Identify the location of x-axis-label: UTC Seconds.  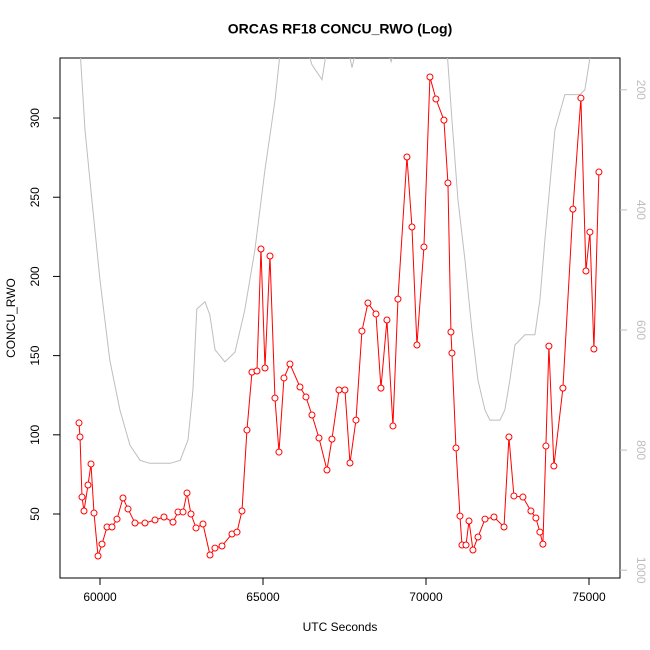
(340, 627).